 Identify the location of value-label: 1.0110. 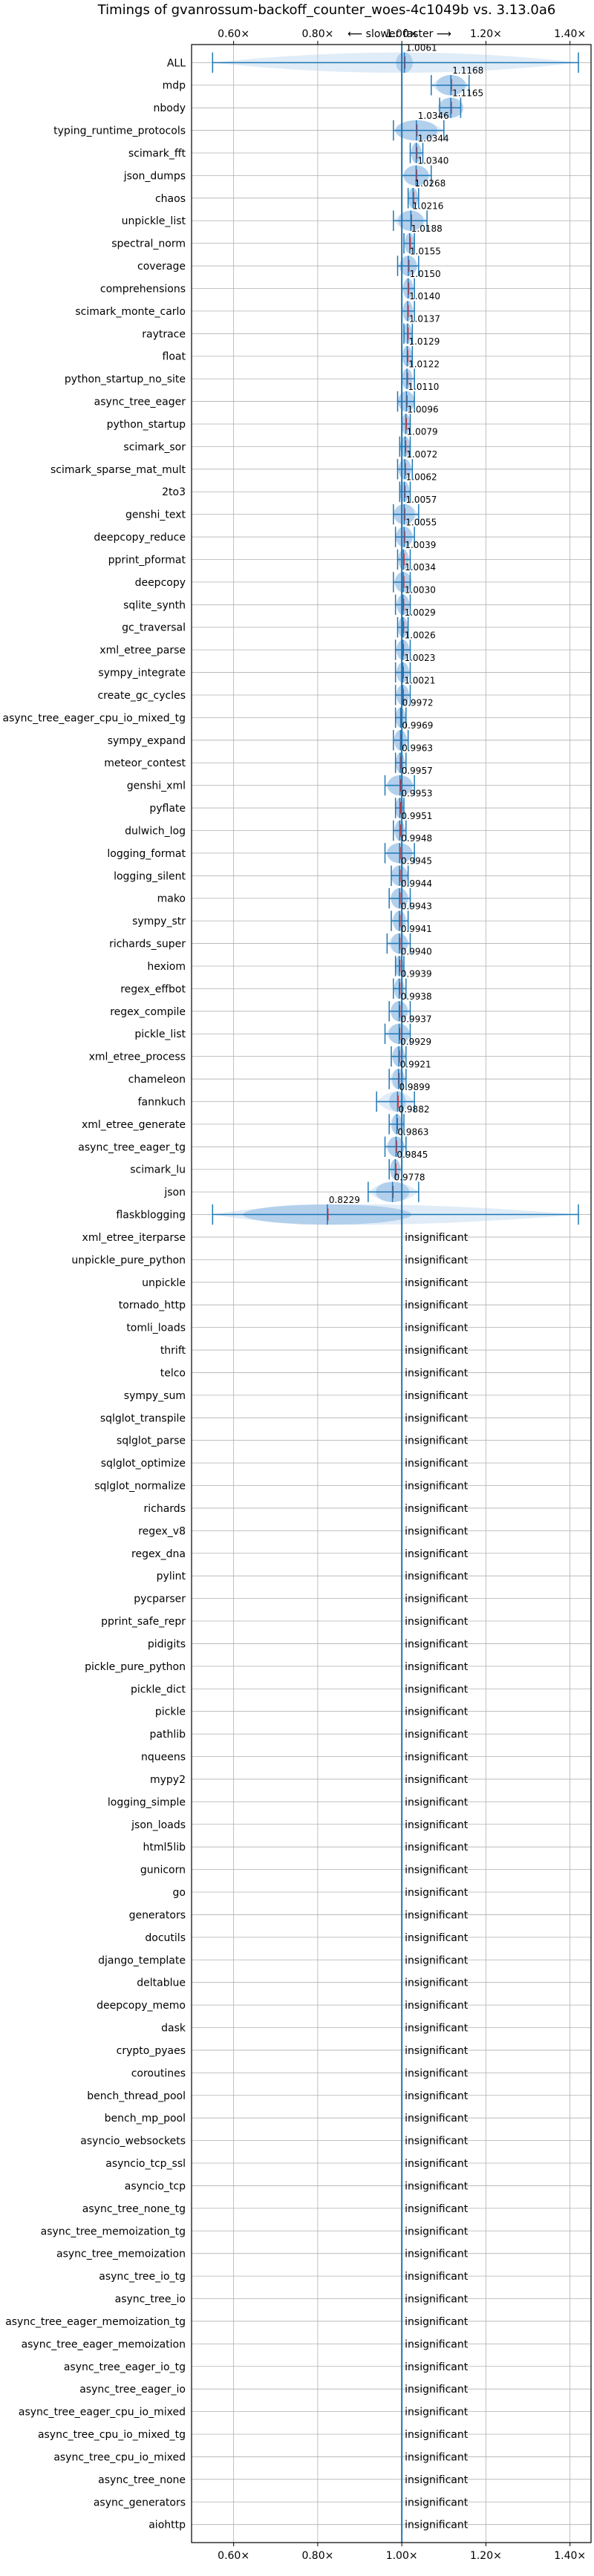
(424, 387).